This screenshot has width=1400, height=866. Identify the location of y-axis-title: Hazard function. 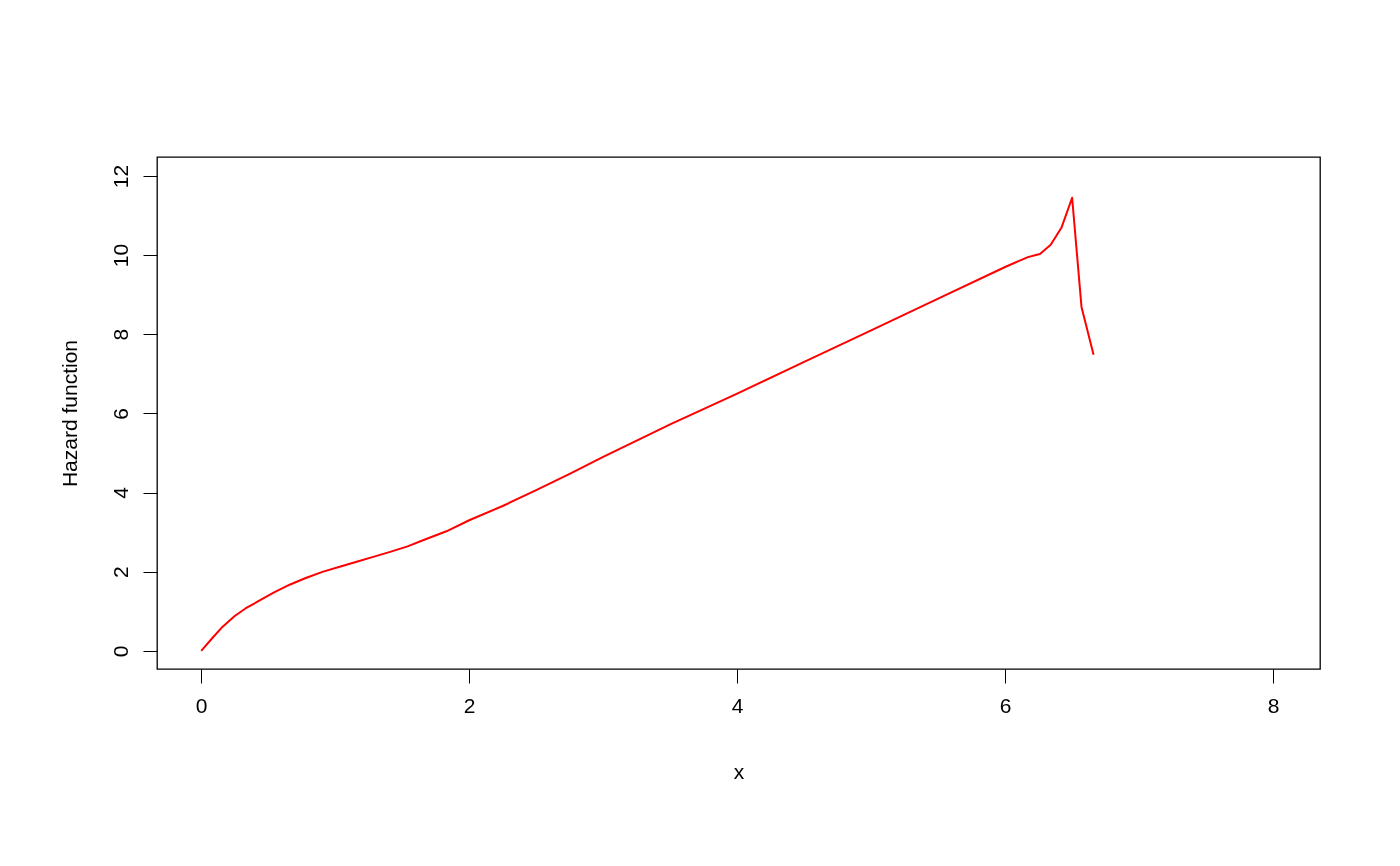
(69, 413).